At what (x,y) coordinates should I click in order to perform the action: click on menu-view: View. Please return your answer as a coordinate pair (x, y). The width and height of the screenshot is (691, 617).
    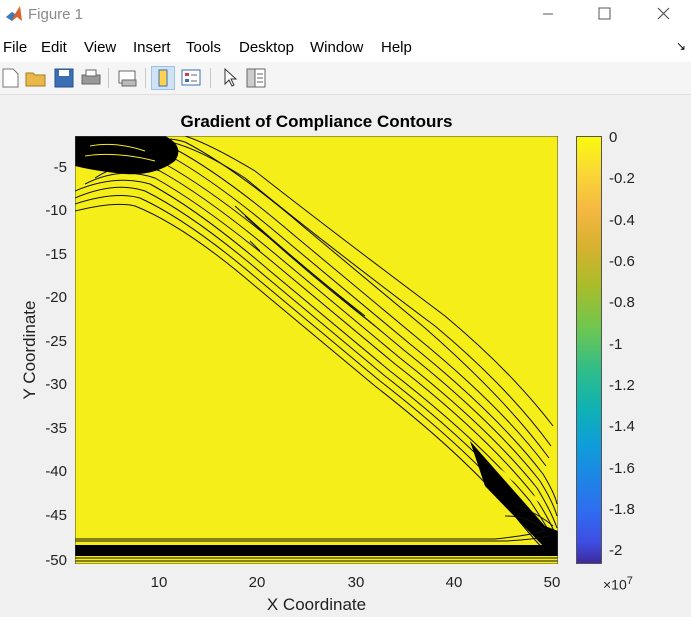
    Looking at the image, I should click on (100, 47).